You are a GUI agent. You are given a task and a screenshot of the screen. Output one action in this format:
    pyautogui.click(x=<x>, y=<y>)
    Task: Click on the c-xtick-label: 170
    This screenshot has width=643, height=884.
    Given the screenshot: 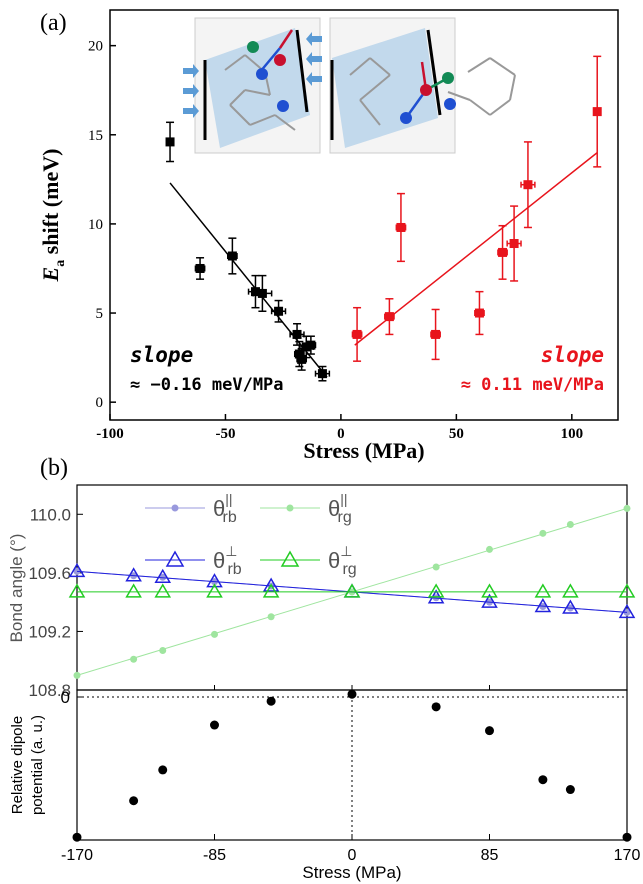 What is the action you would take?
    pyautogui.click(x=627, y=855)
    